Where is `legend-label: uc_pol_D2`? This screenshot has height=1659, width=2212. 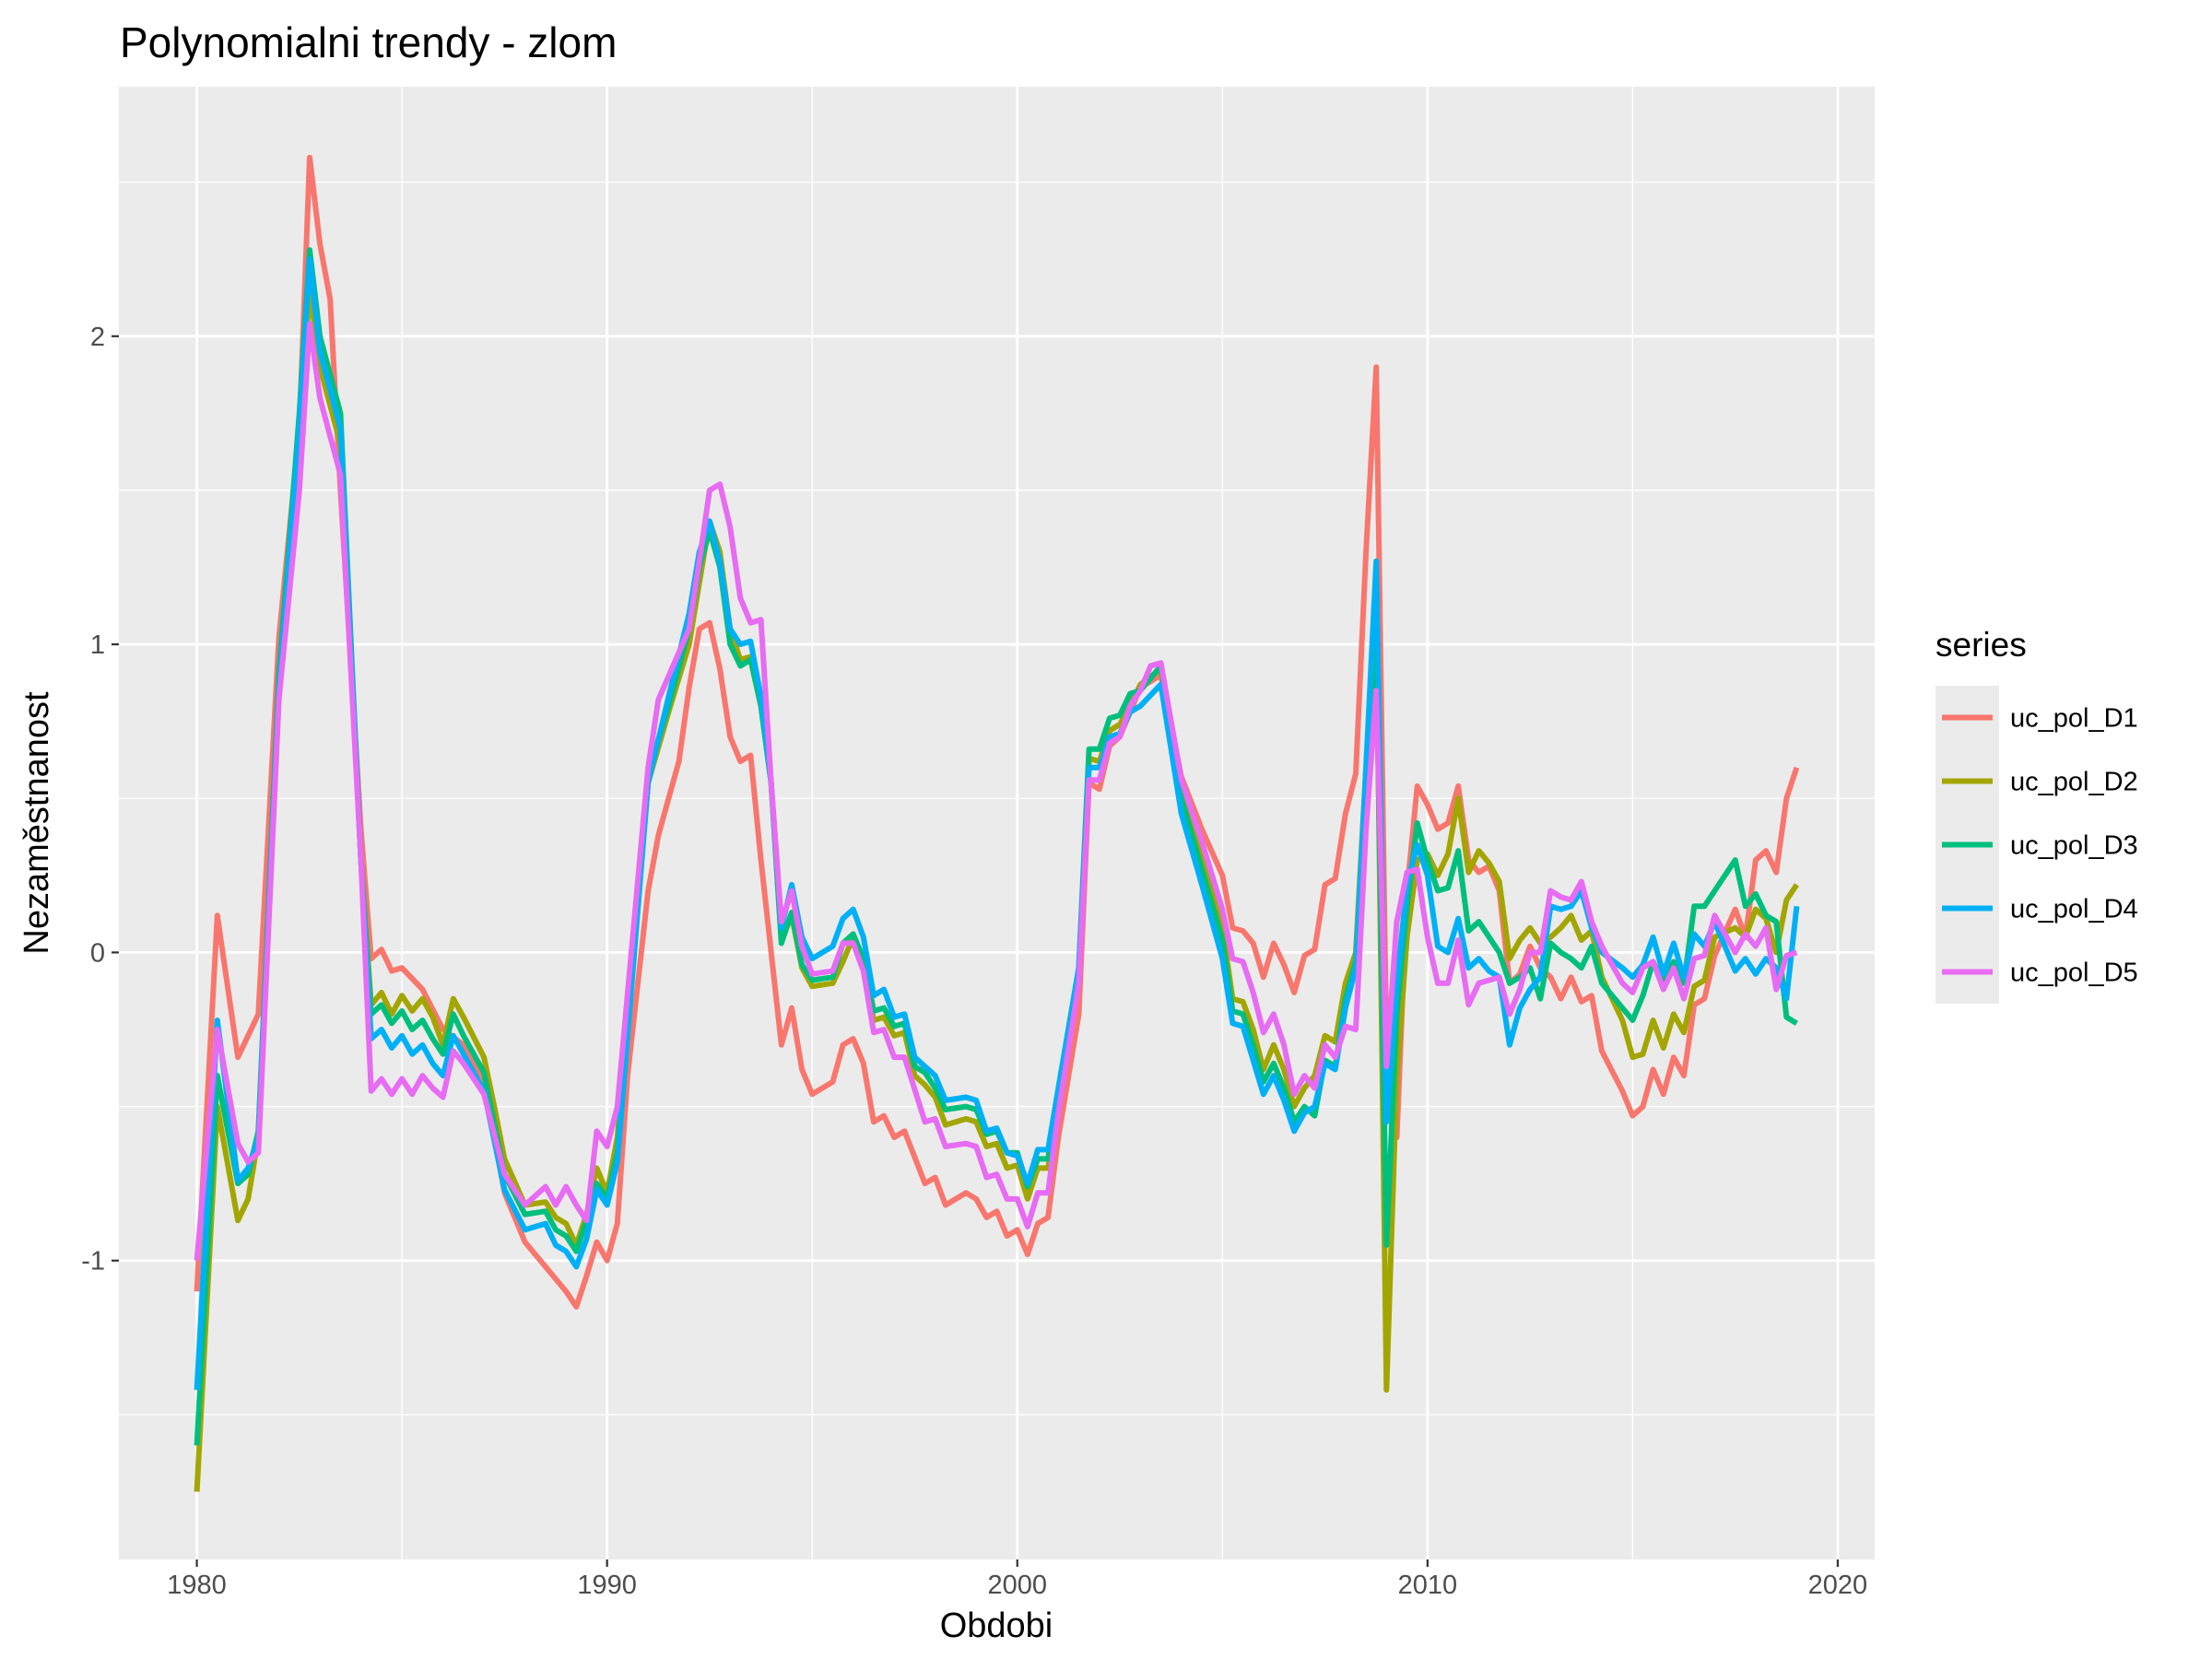
legend-label: uc_pol_D2 is located at coordinates (2074, 782).